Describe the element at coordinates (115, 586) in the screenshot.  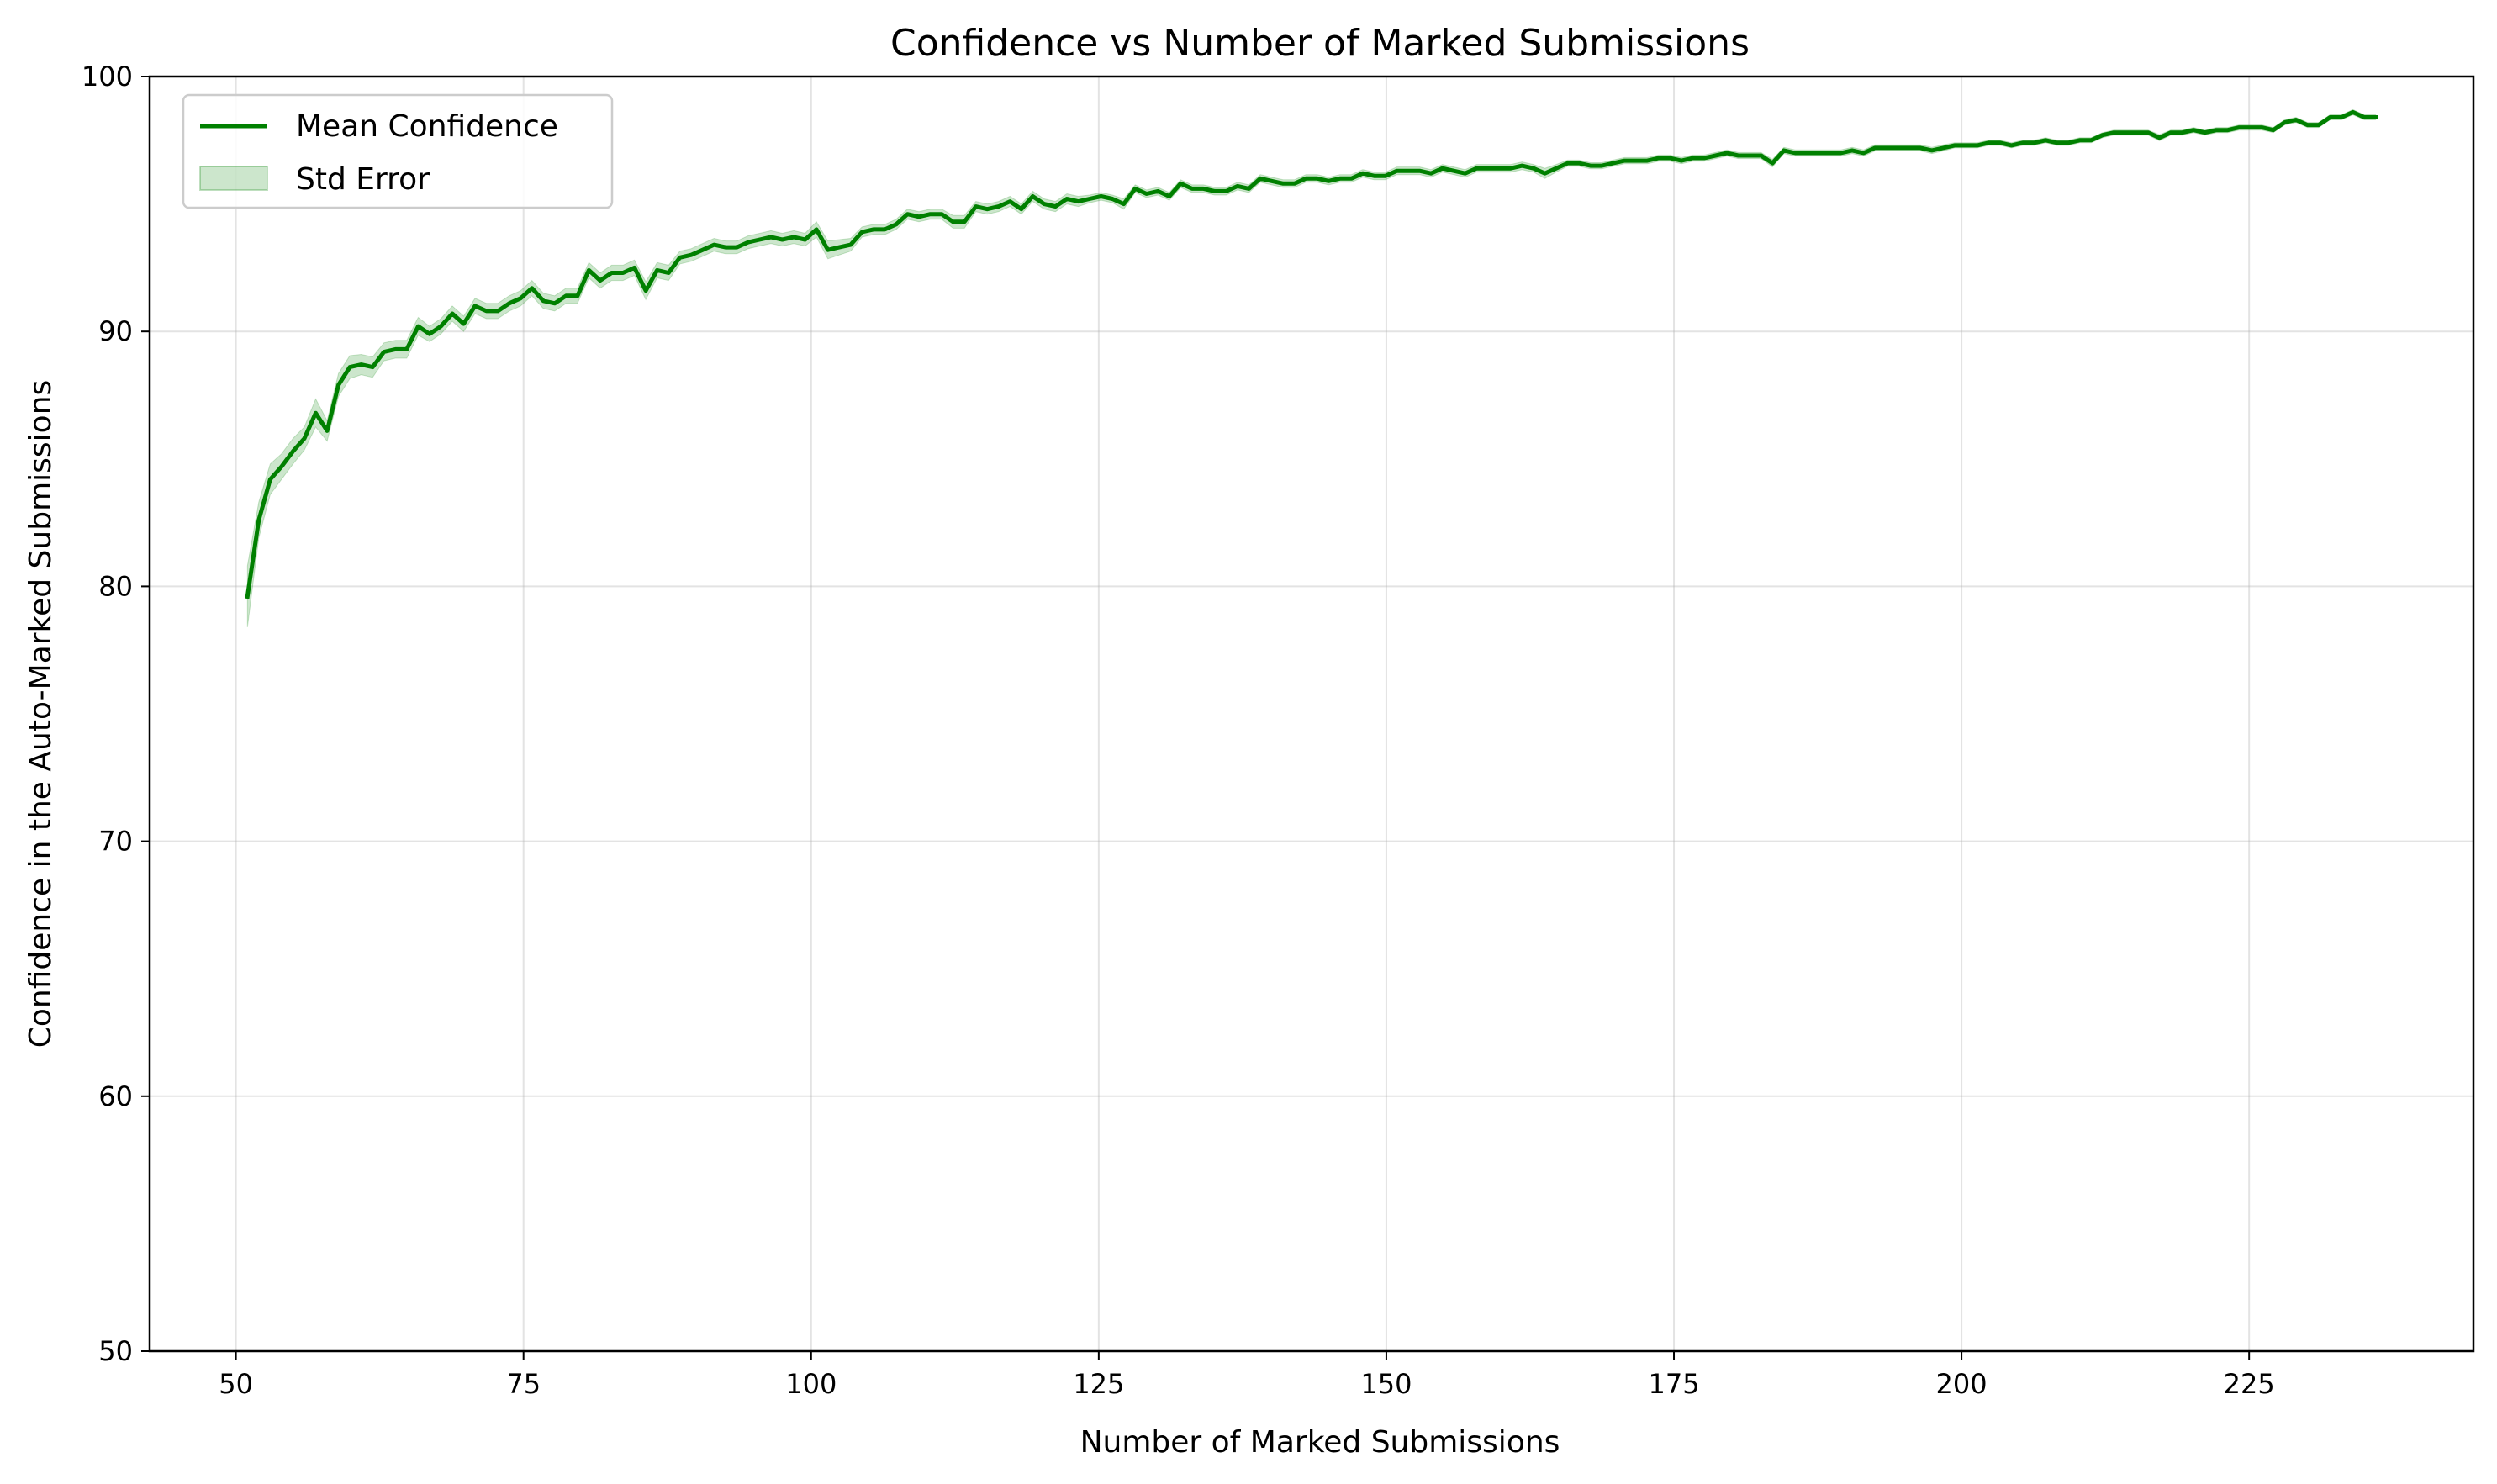
I see `y-tick-label: 80` at that location.